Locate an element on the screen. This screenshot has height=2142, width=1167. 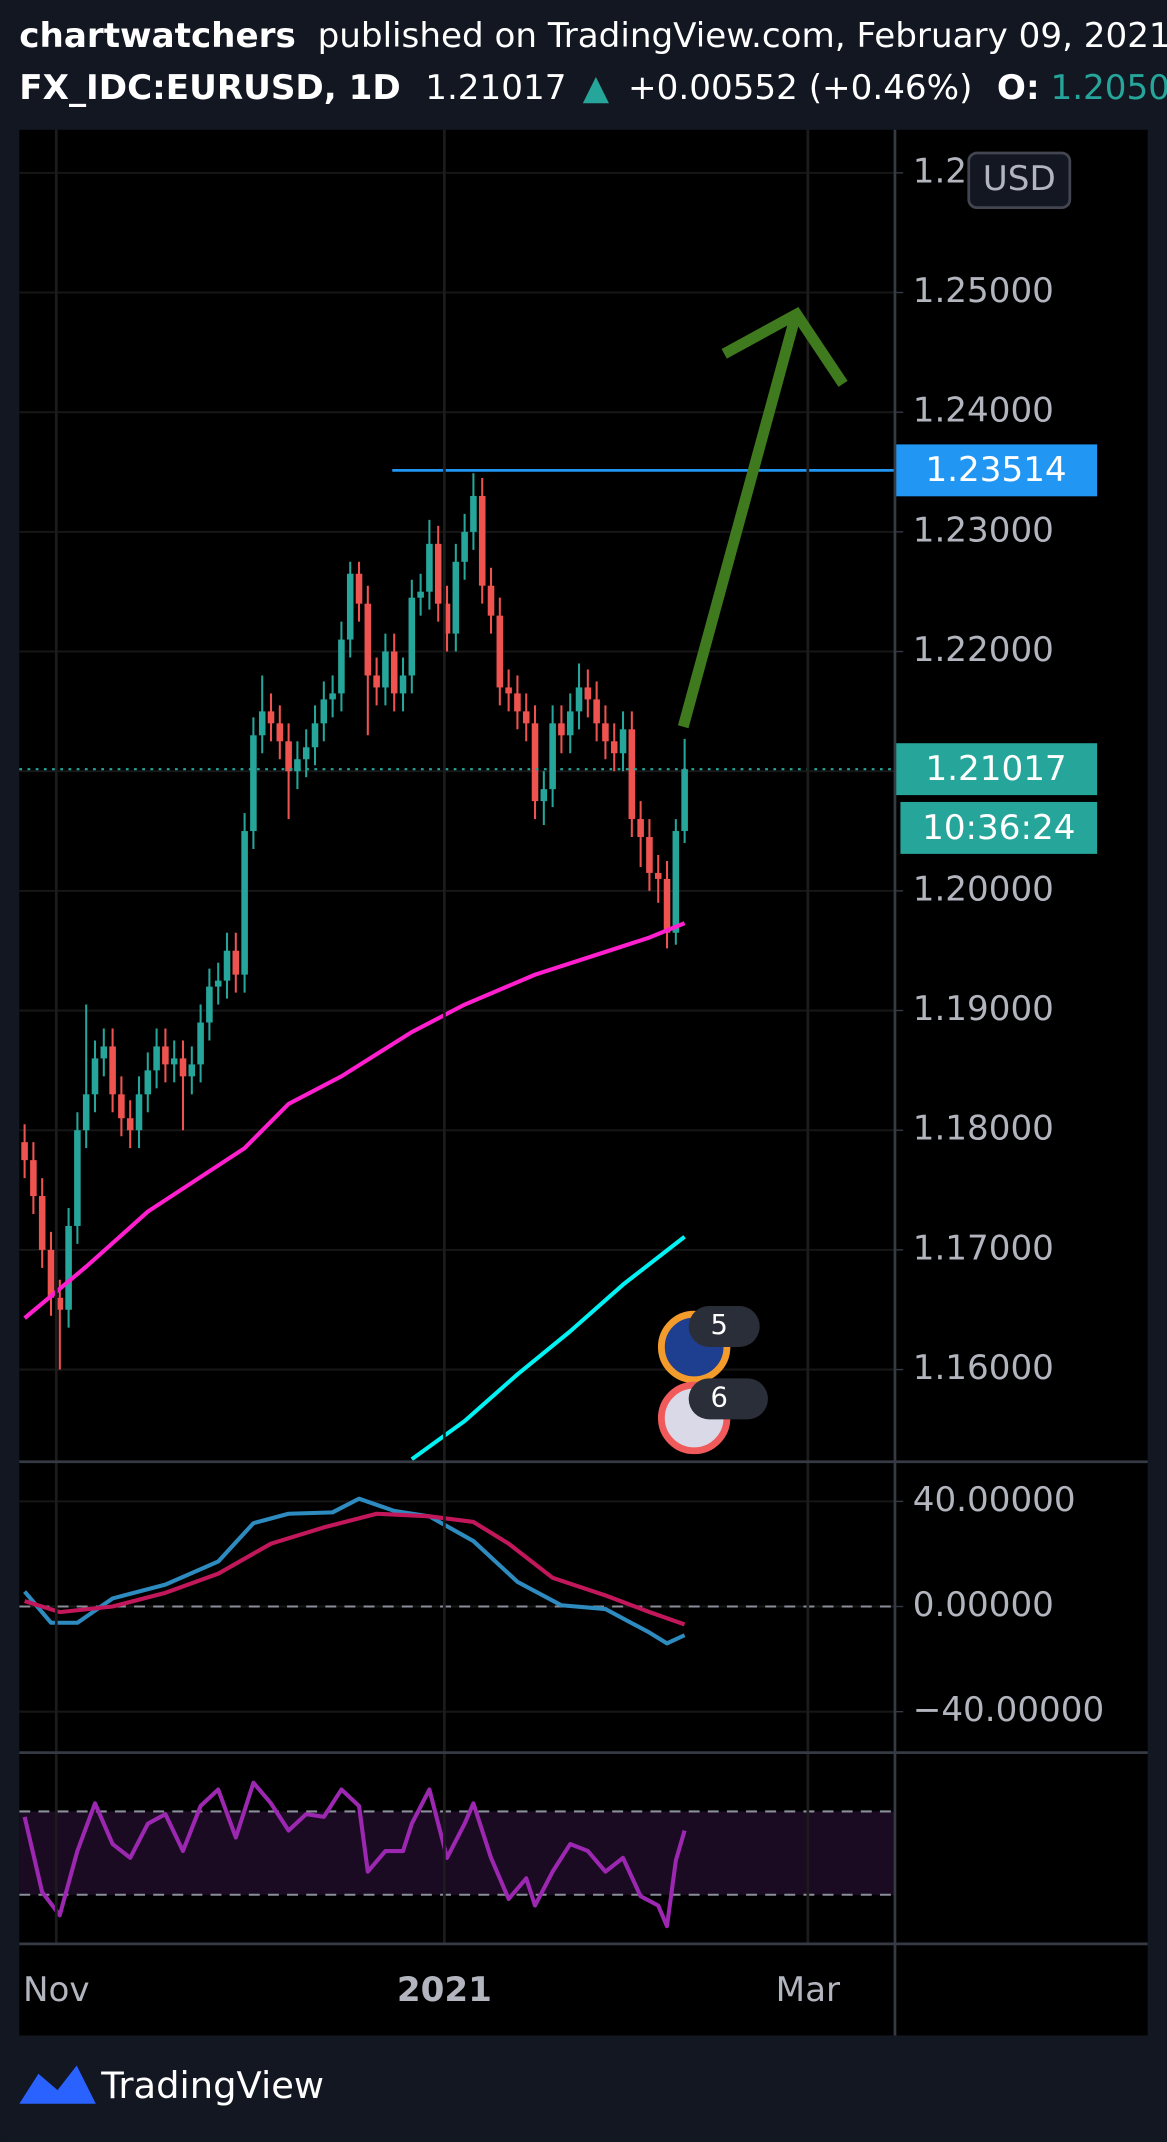
price-label: 1.23514 is located at coordinates (995, 470).